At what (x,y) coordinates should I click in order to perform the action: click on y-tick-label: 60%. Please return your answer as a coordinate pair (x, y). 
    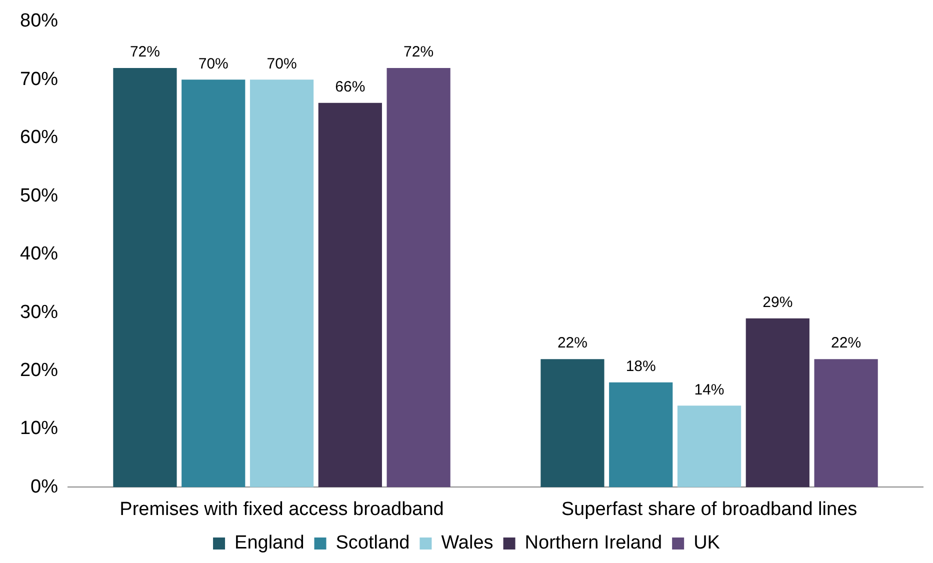
    Looking at the image, I should click on (39, 137).